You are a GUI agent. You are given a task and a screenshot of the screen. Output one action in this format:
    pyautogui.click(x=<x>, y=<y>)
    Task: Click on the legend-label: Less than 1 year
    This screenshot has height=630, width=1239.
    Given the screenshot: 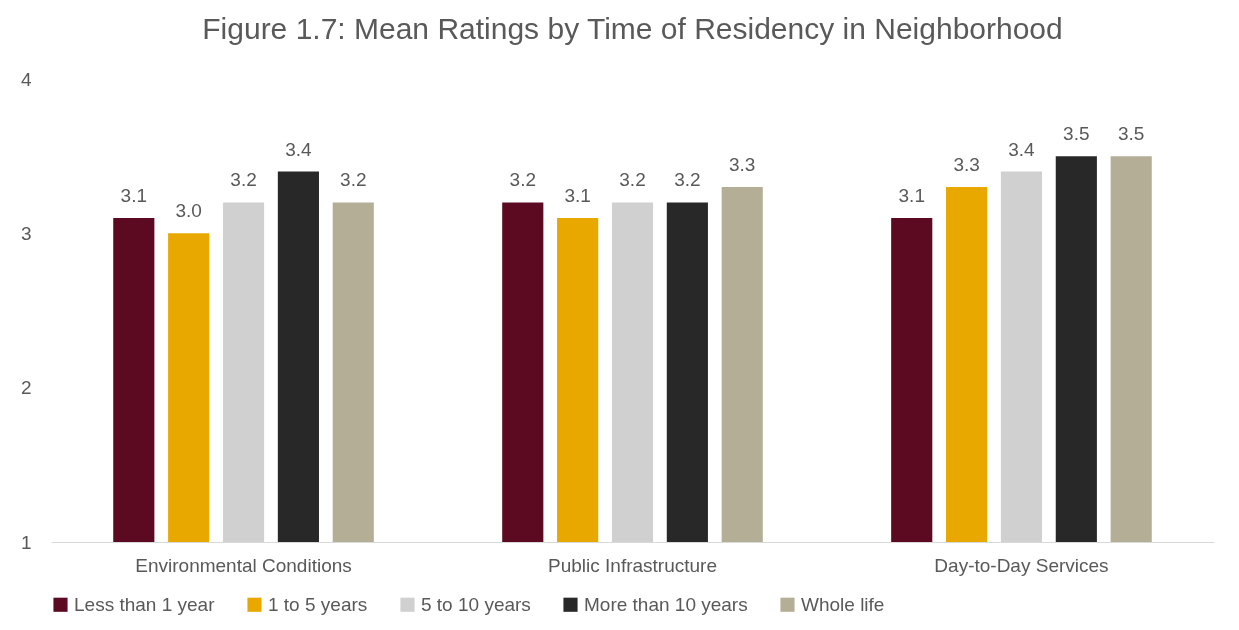 What is the action you would take?
    pyautogui.click(x=145, y=604)
    